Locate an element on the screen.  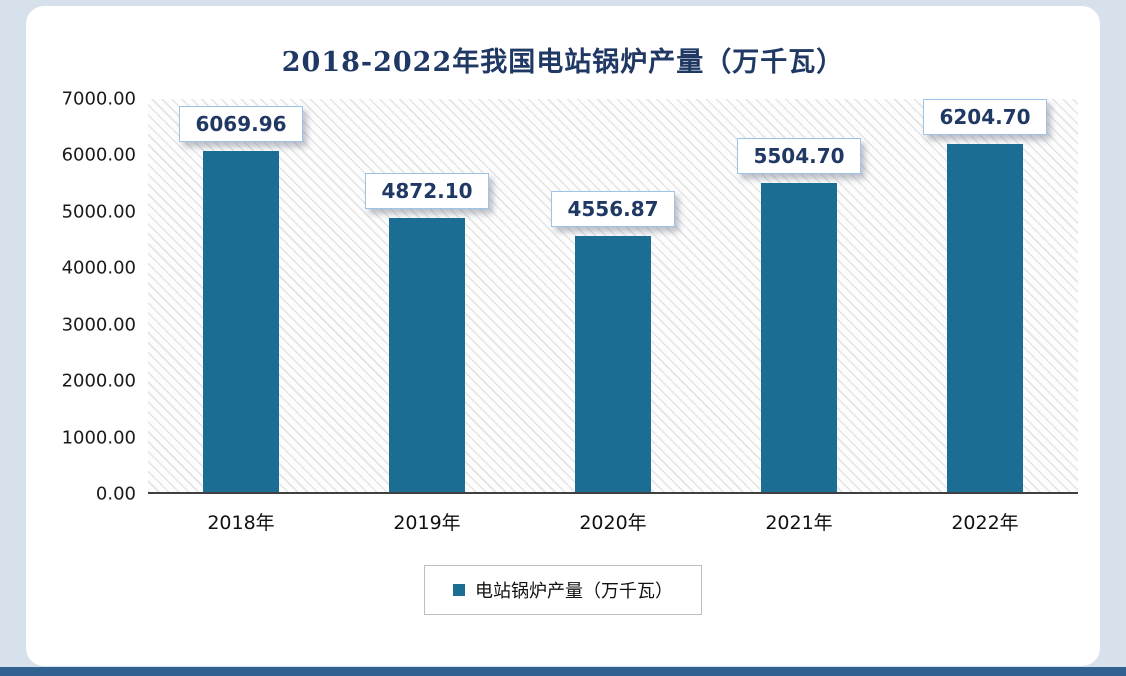
value-label: 6069.96 is located at coordinates (241, 124).